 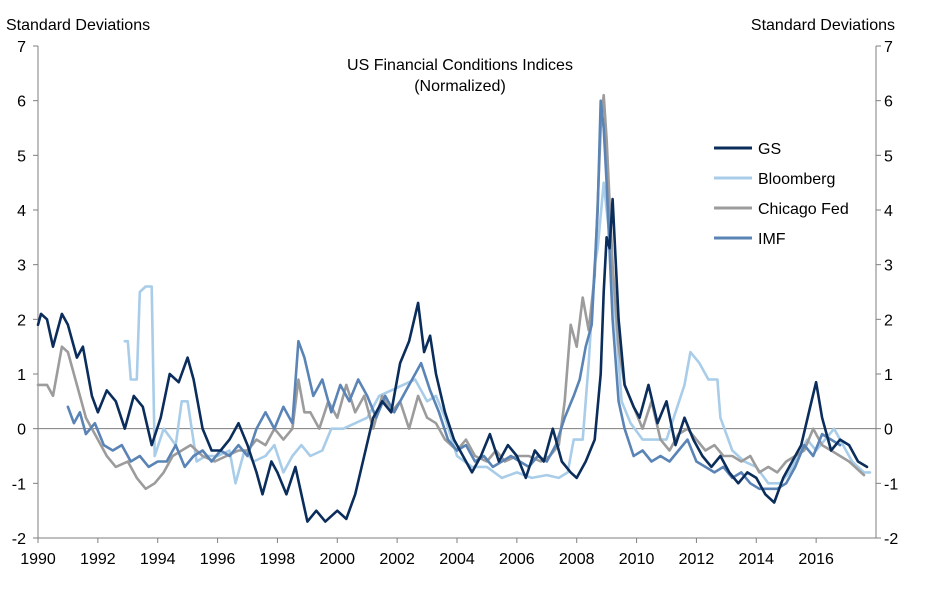 I want to click on x-tick-label: 1990, so click(x=38, y=559).